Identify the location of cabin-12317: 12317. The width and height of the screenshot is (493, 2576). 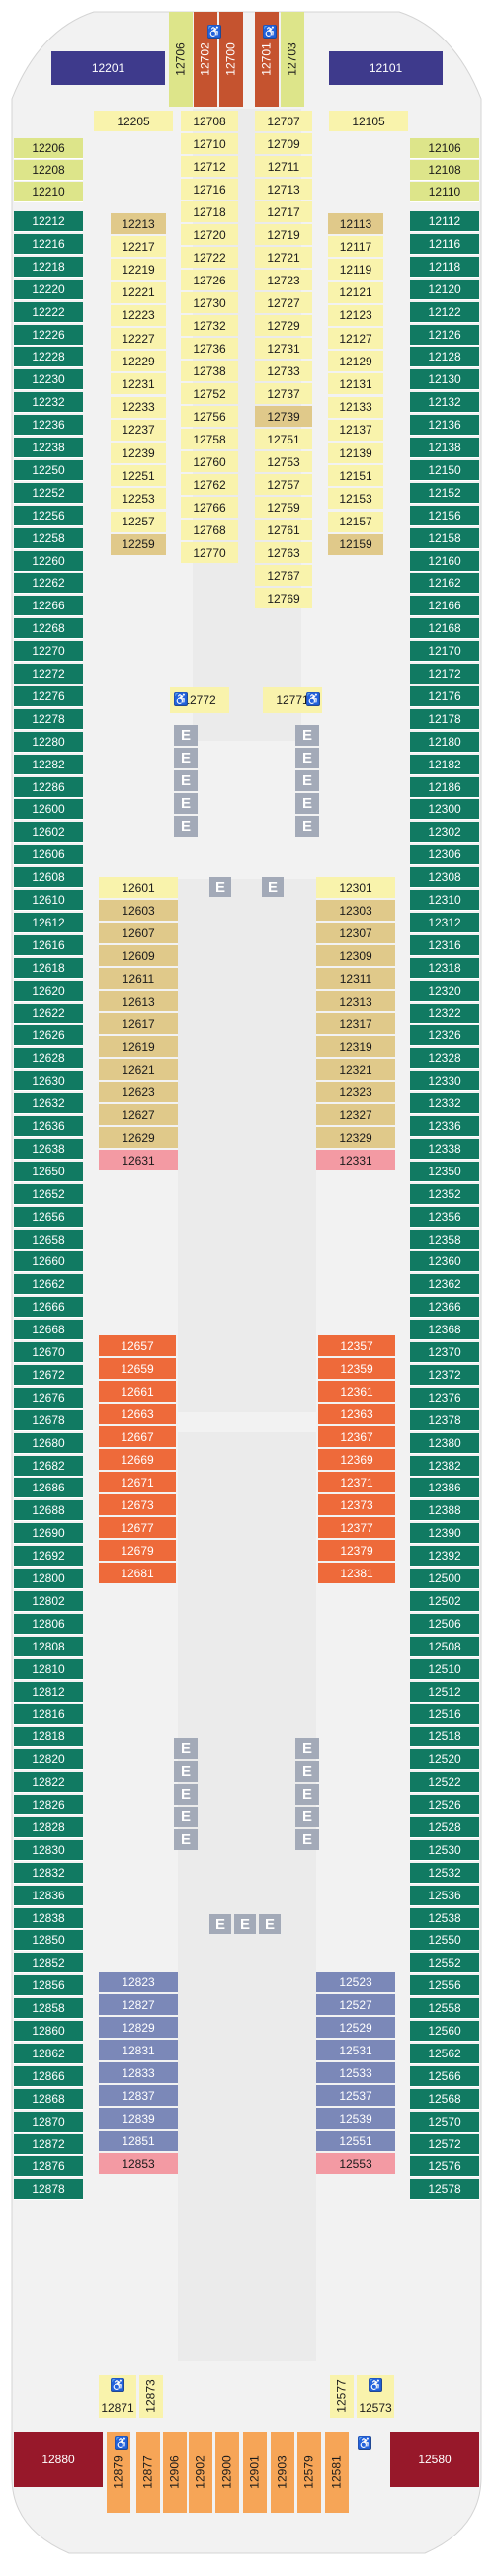
(355, 1023).